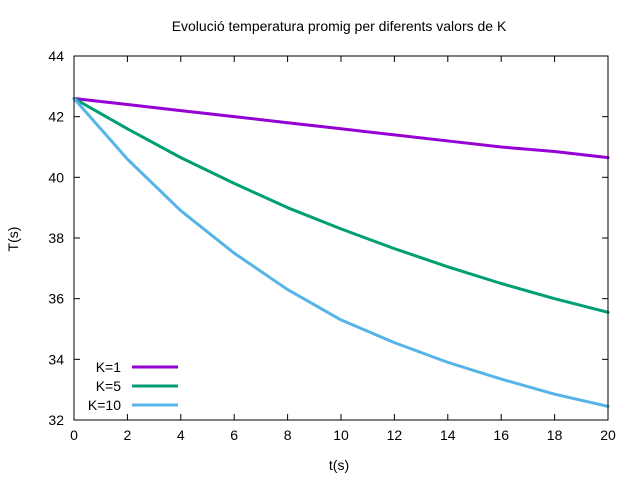 The width and height of the screenshot is (640, 480). What do you see at coordinates (56, 359) in the screenshot?
I see `y-tick-label: 34` at bounding box center [56, 359].